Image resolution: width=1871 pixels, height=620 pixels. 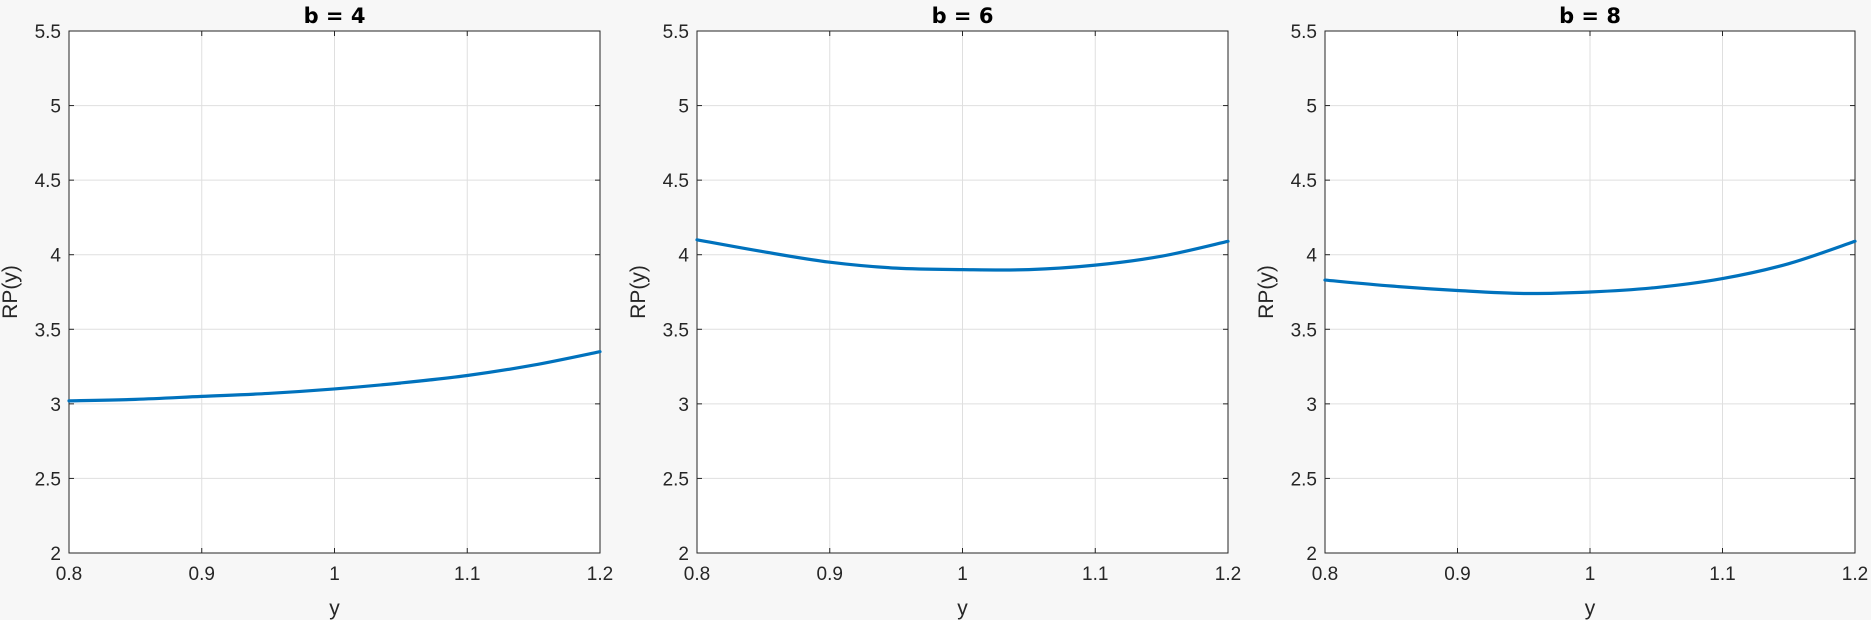 What do you see at coordinates (1590, 16) in the screenshot?
I see `chart-title: b = 8` at bounding box center [1590, 16].